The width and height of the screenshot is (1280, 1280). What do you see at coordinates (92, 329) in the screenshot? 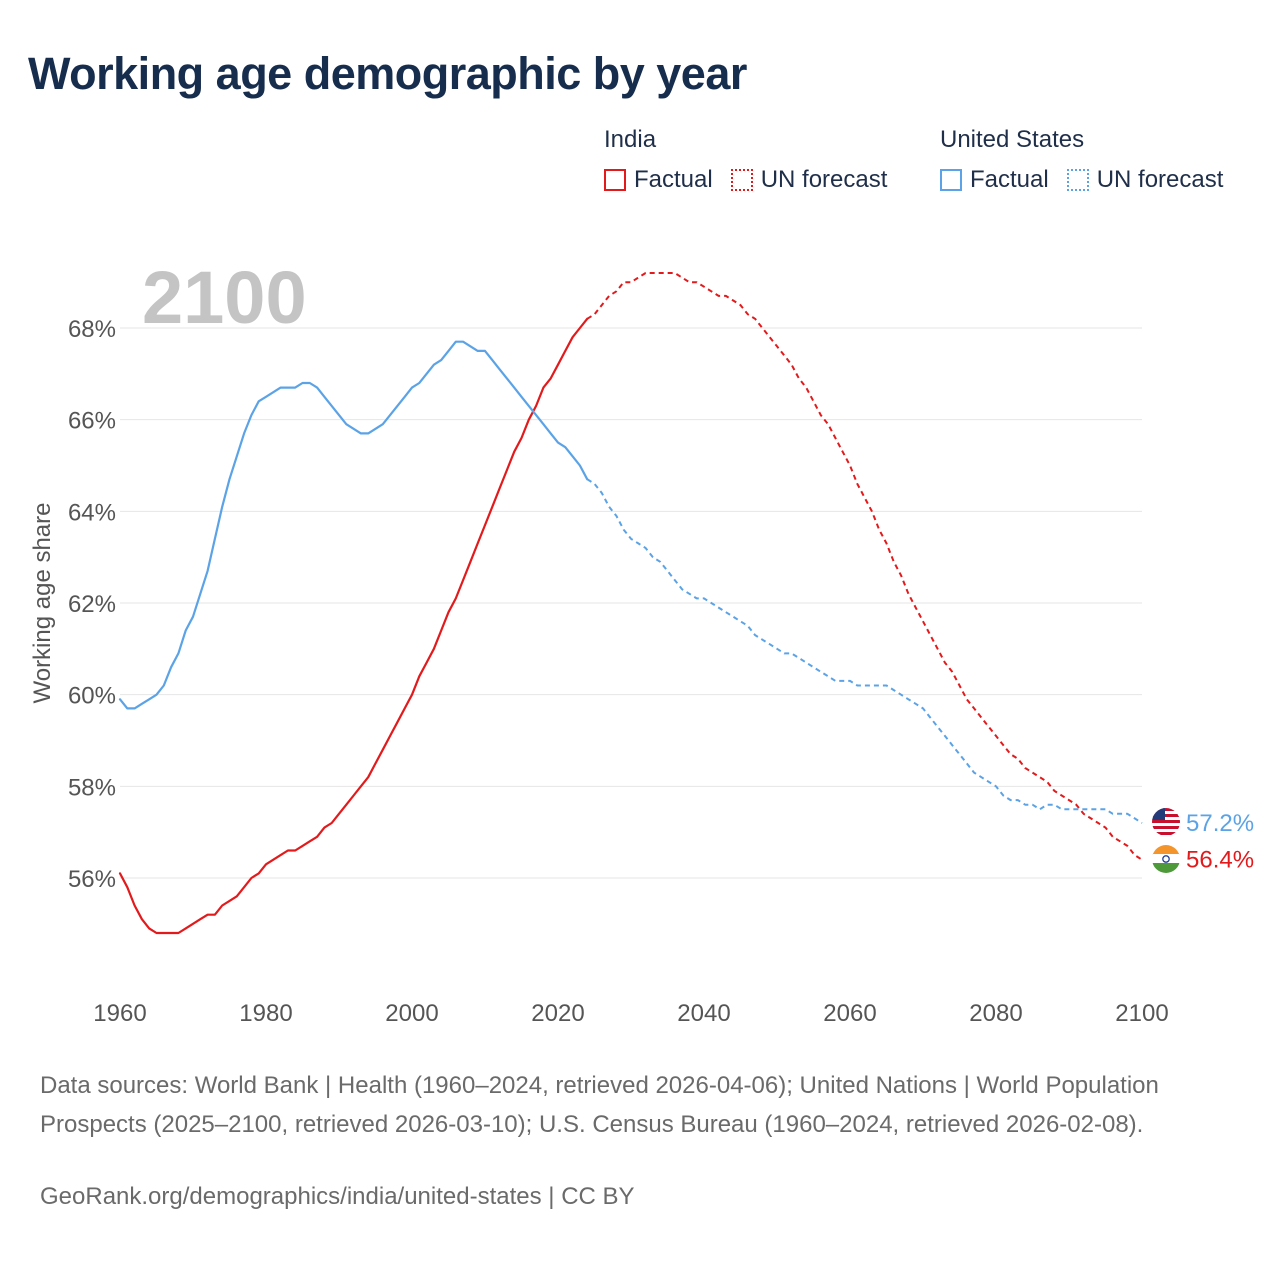
I see `y-tick-label-68: 68%` at bounding box center [92, 329].